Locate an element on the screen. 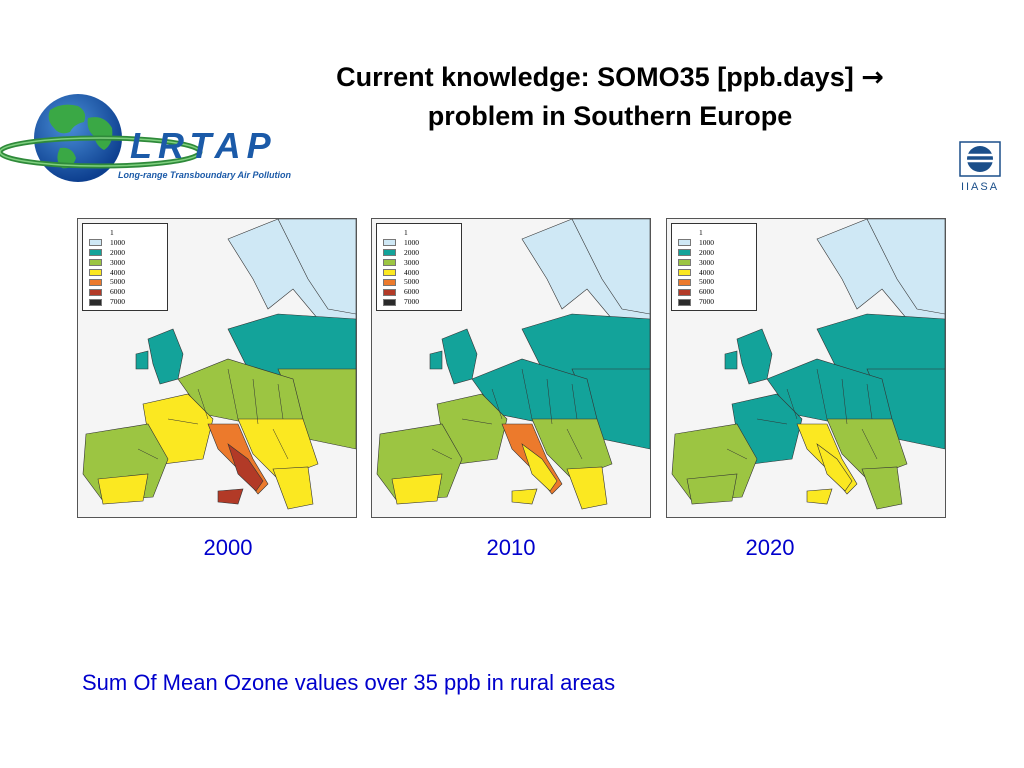  map-2010: 1 1000 2000 3000 4000 5000 6000 7000 is located at coordinates (511, 368).